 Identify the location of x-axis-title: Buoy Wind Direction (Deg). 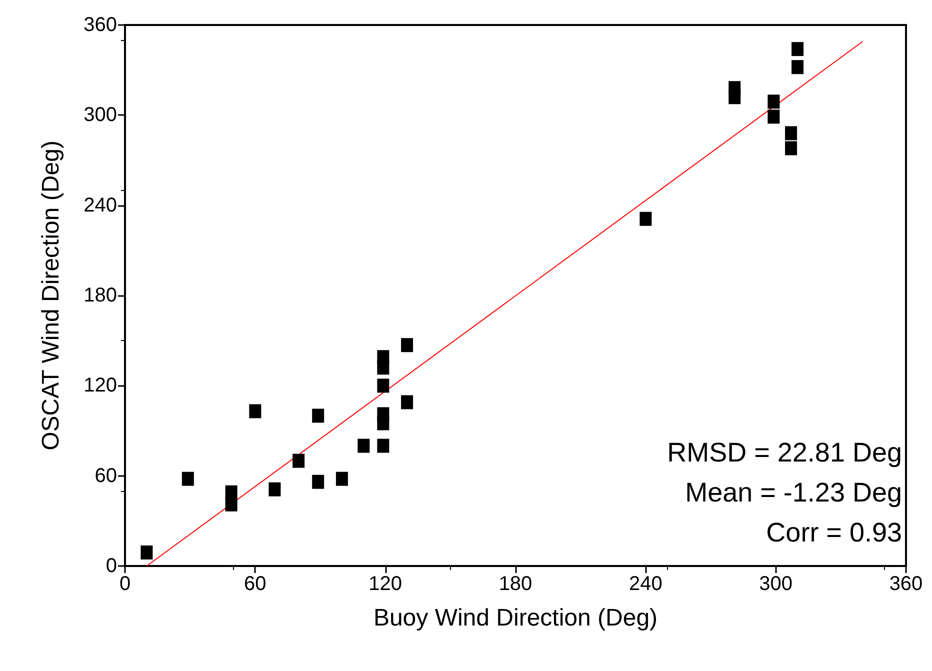
(515, 618).